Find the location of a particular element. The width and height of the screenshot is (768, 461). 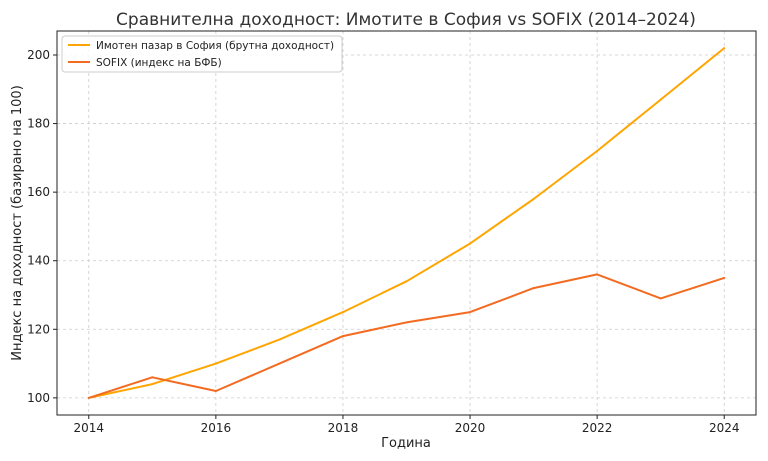

x-tick-label: 2024 is located at coordinates (724, 428).